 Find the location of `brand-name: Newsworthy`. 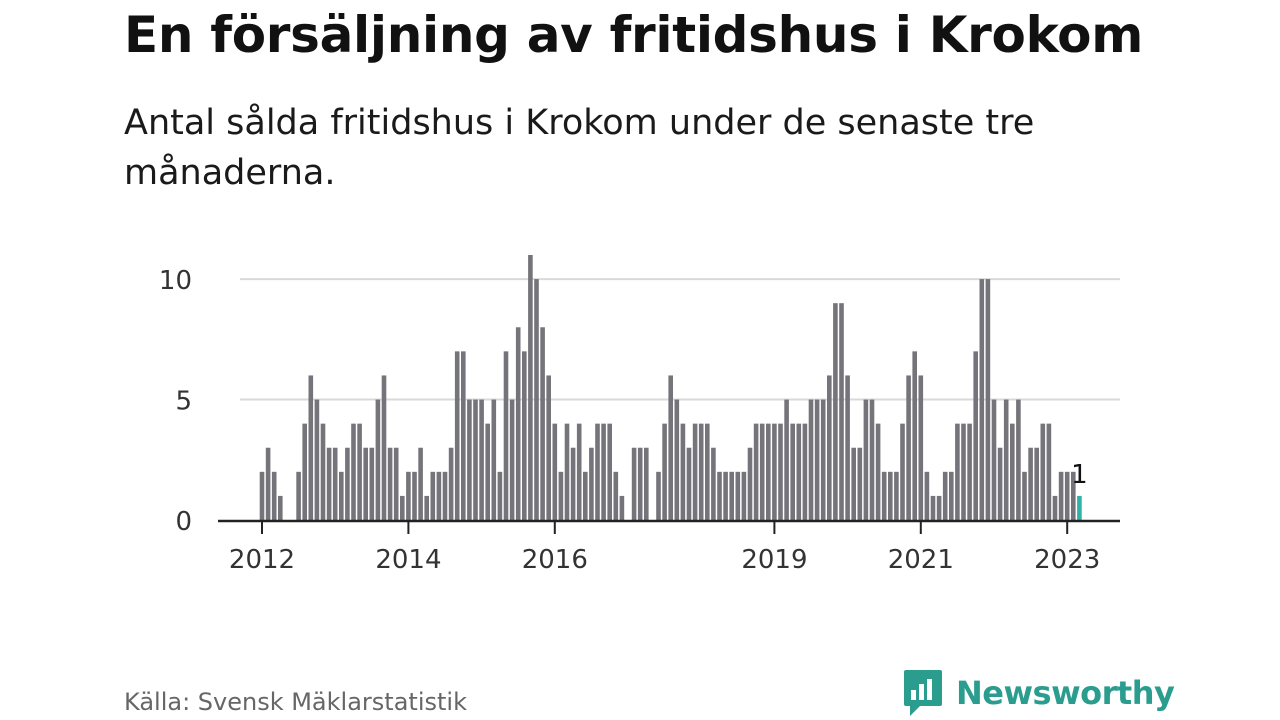

brand-name: Newsworthy is located at coordinates (1065, 693).